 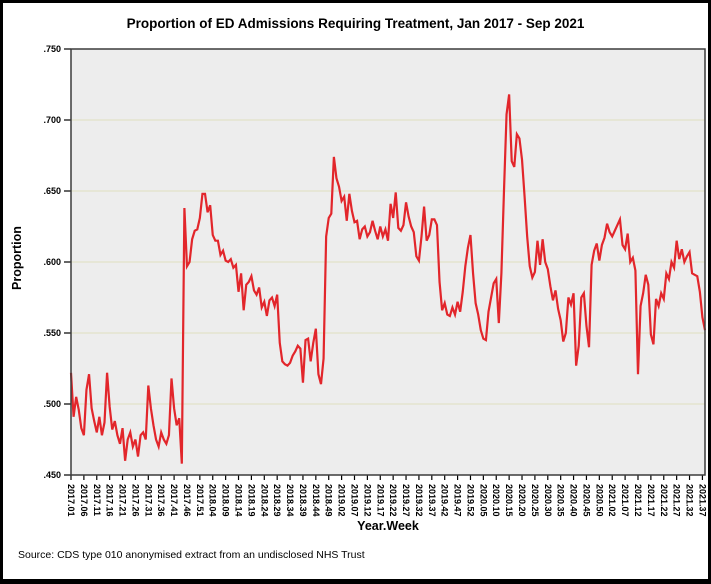 What do you see at coordinates (329, 500) in the screenshot?
I see `x-tick-label: 2018.49` at bounding box center [329, 500].